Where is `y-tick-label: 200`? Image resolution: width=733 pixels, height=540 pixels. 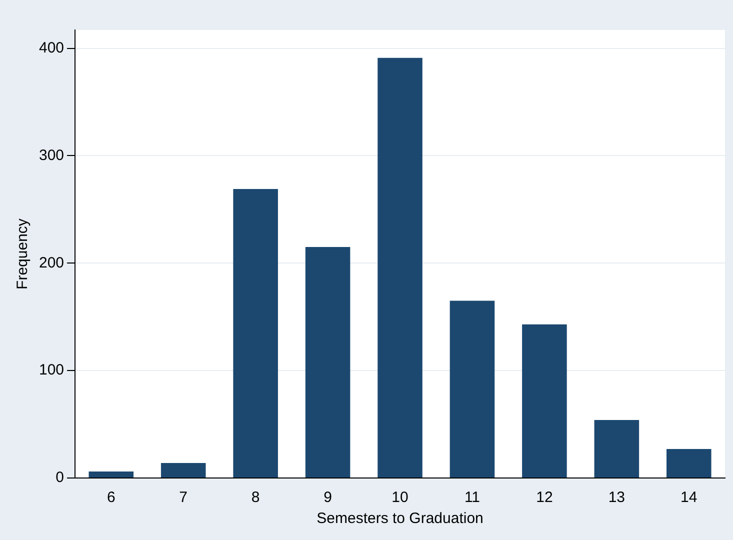 y-tick-label: 200 is located at coordinates (51, 263).